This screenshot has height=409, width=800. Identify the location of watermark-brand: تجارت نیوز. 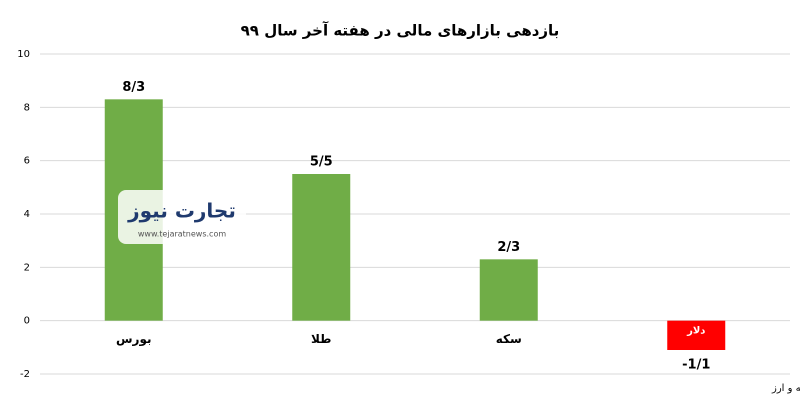
(181, 211).